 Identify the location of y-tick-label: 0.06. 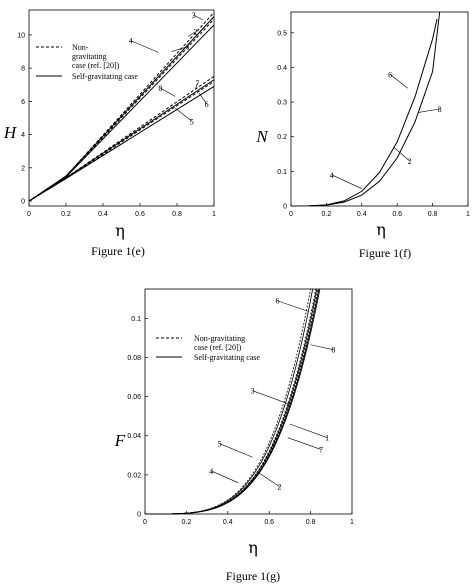
(134, 397).